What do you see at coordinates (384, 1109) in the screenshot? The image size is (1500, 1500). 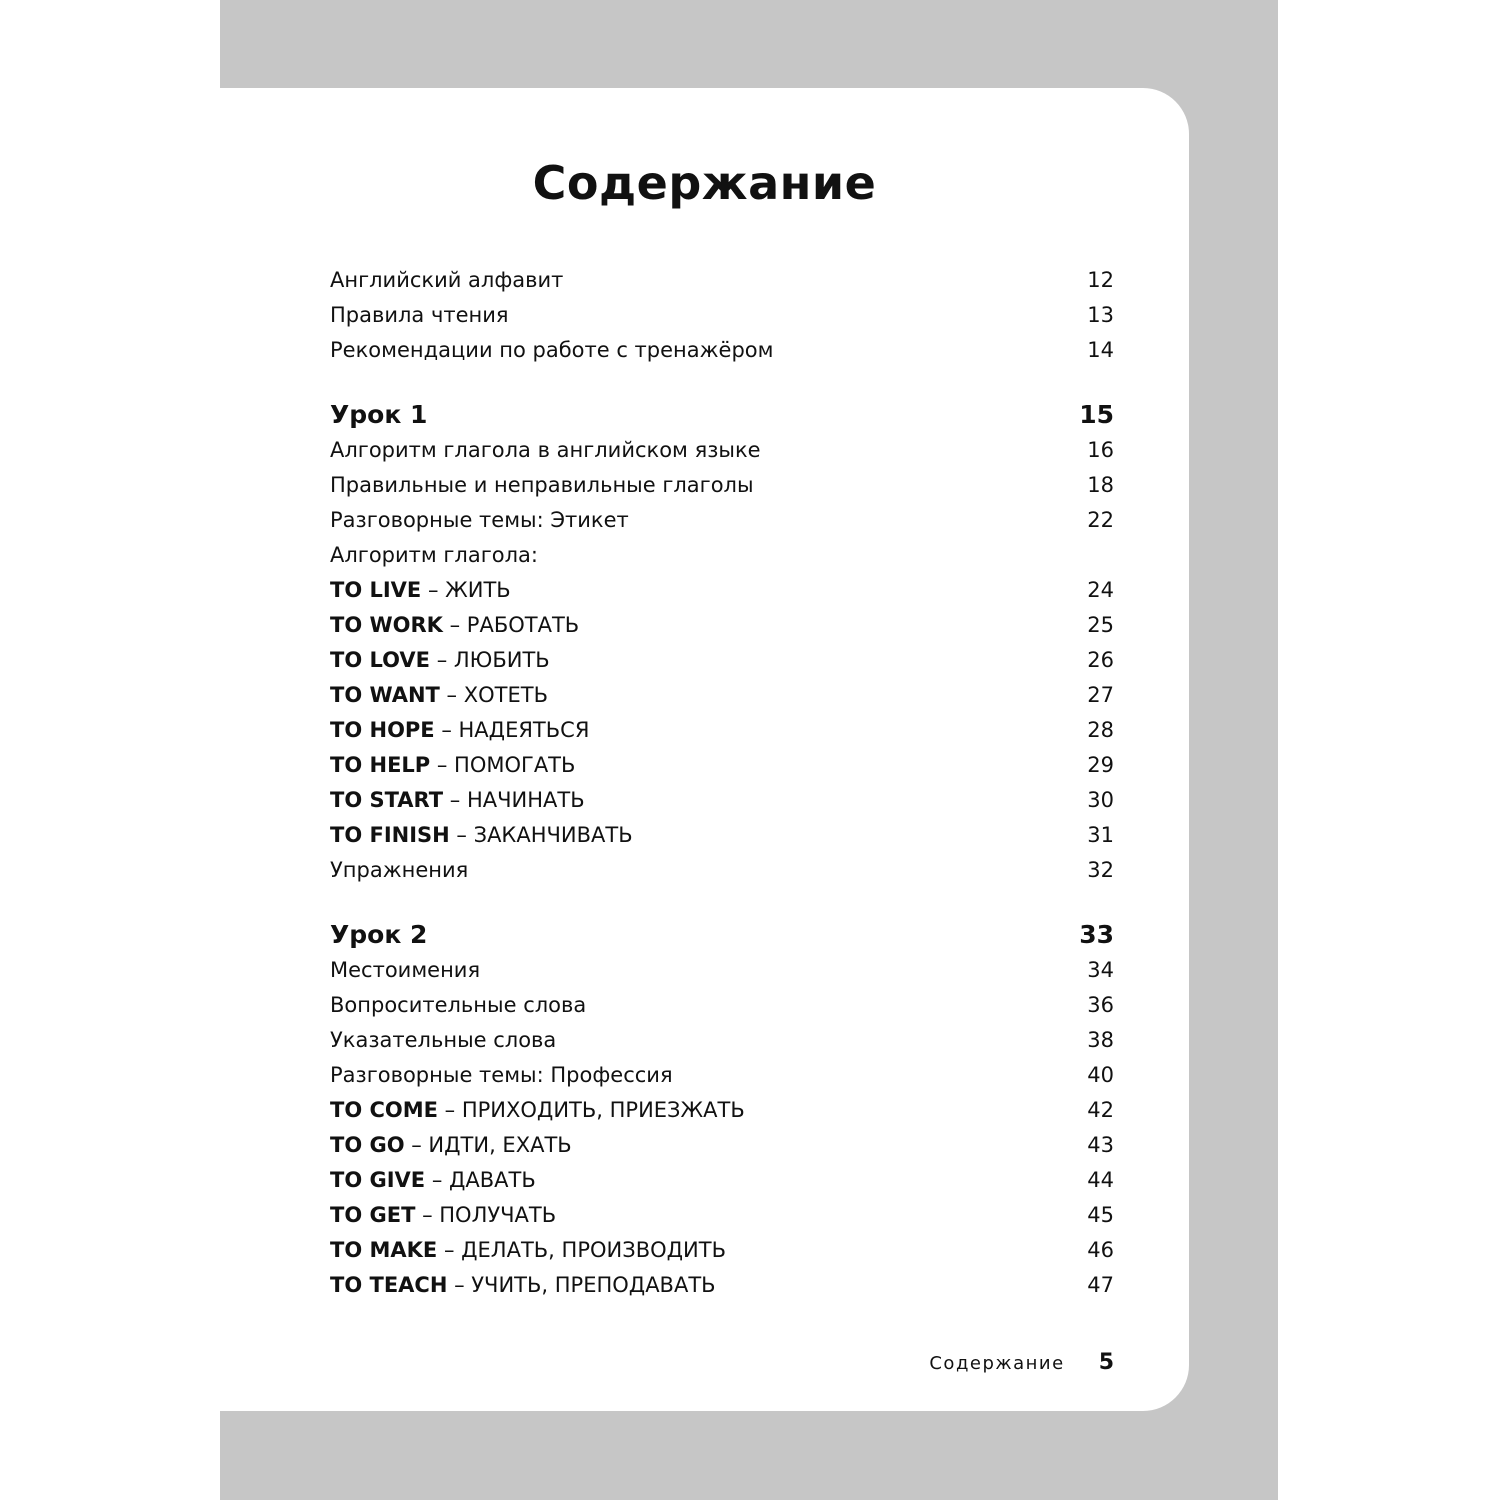 I see `entry-bold-term: TO COME` at bounding box center [384, 1109].